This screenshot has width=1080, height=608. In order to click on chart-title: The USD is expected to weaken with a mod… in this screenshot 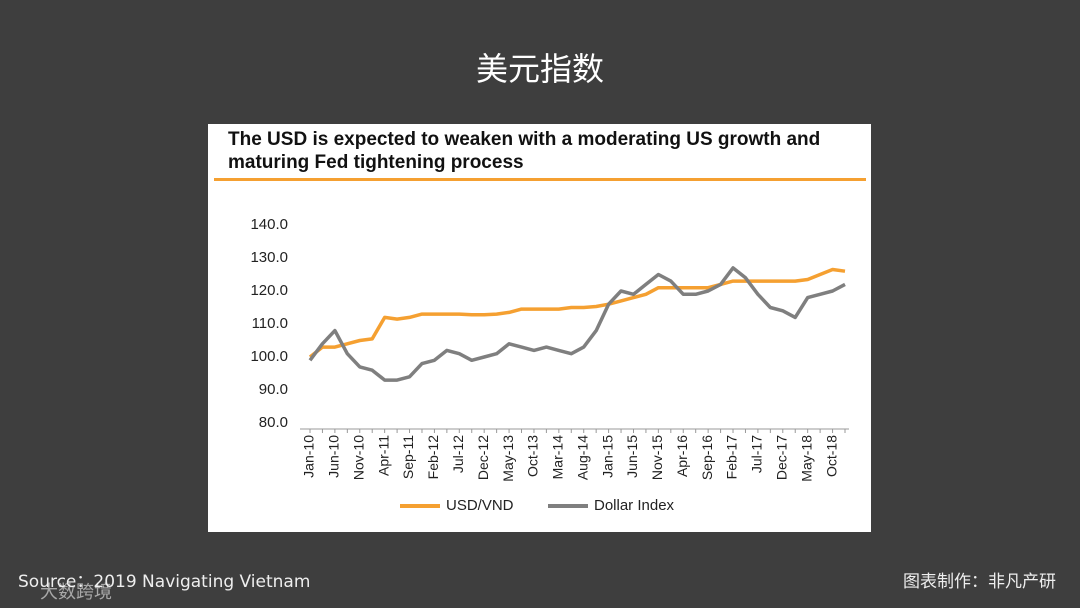, I will do `click(524, 151)`.